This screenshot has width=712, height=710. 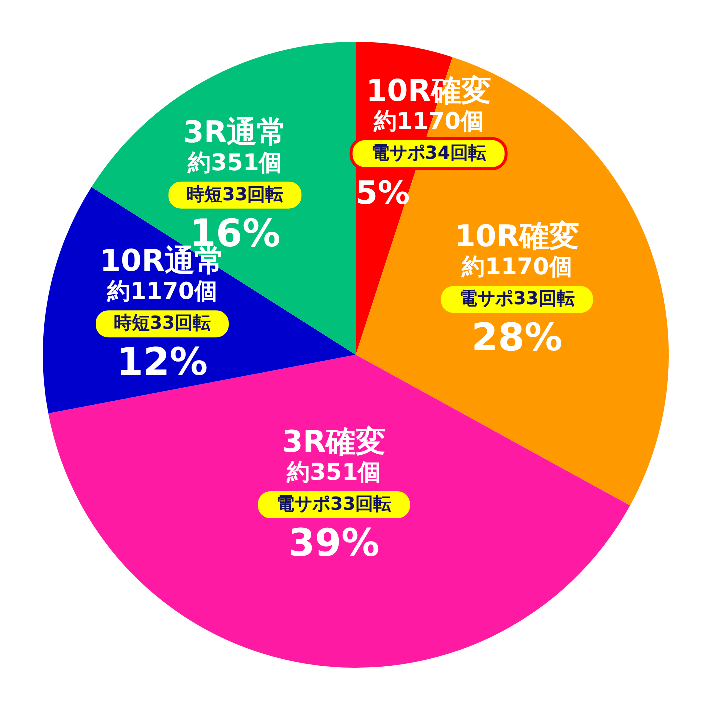 I want to click on slice-label: 3R確変, so click(x=334, y=442).